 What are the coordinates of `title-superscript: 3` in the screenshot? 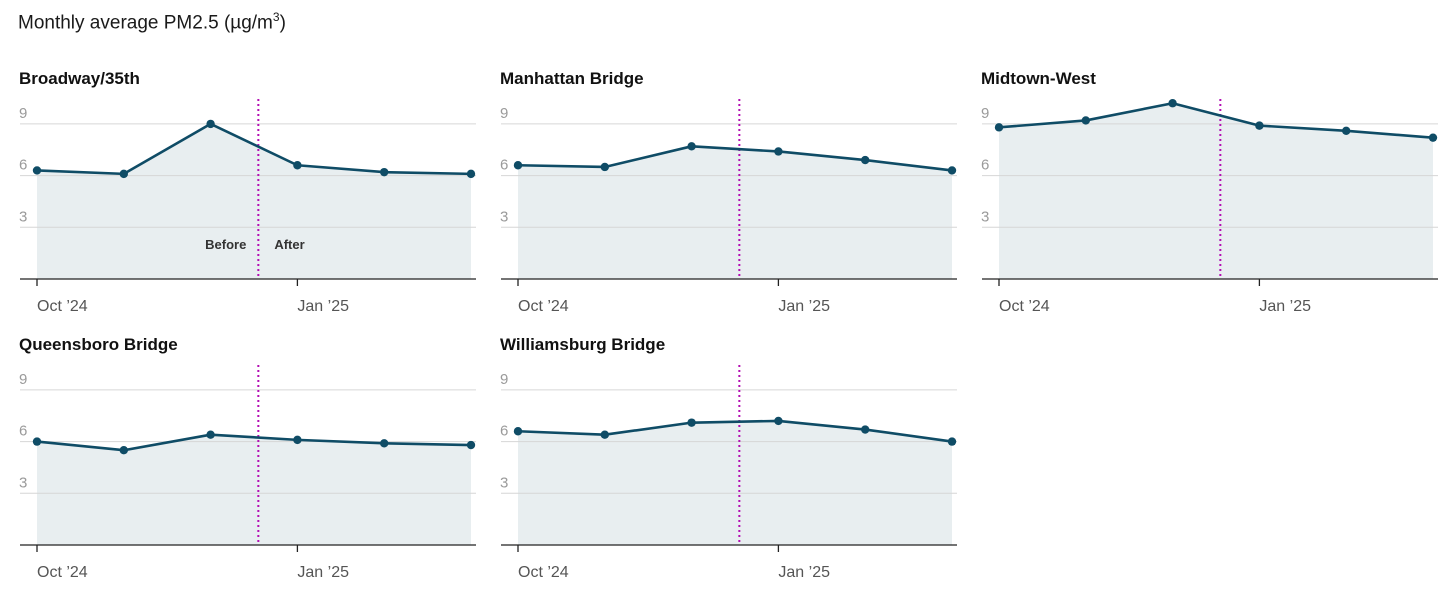 It's located at (276, 17).